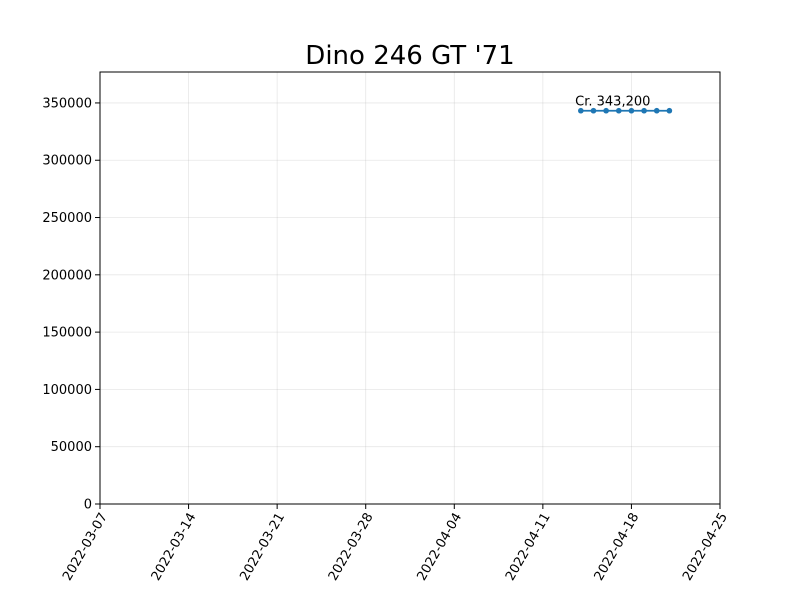 Image resolution: width=800 pixels, height=600 pixels. I want to click on y-tick-label: 0, so click(88, 505).